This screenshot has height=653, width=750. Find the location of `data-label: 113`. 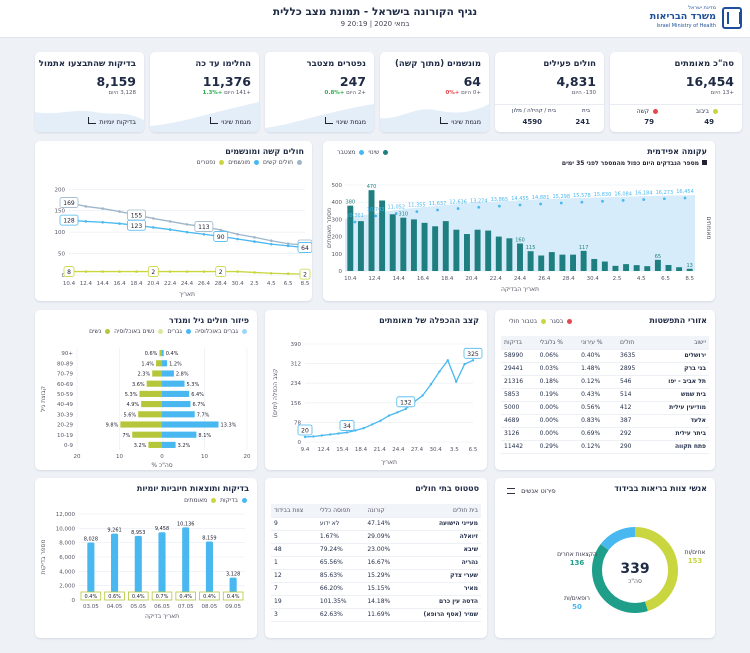

data-label: 113 is located at coordinates (204, 227).